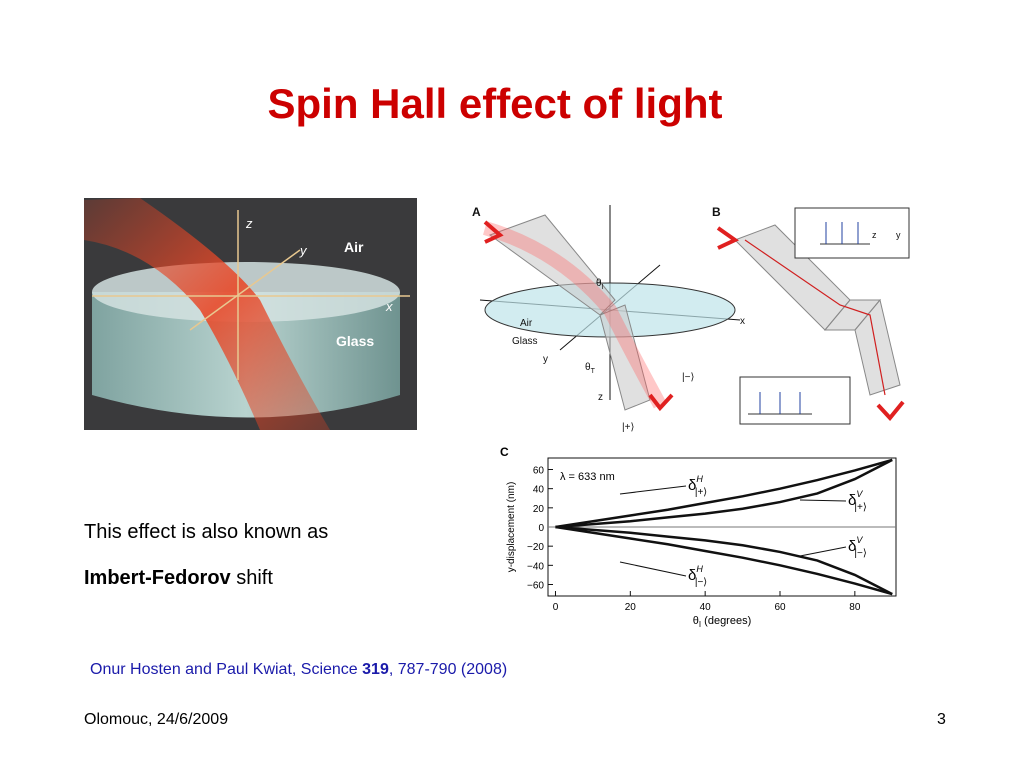 The height and width of the screenshot is (768, 1024). I want to click on y-tick-label: −40, so click(535, 566).